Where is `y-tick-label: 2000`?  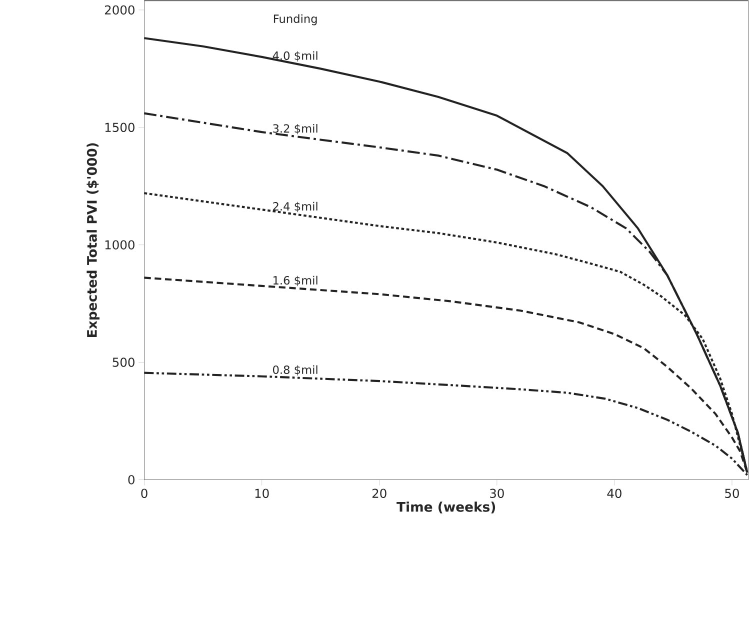 y-tick-label: 2000 is located at coordinates (119, 9).